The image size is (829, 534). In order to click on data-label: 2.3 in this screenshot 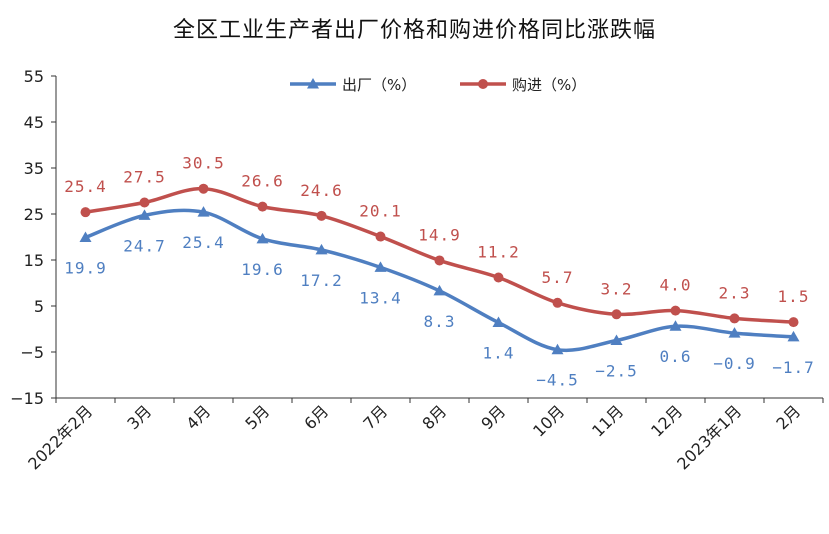, I will do `click(735, 292)`.